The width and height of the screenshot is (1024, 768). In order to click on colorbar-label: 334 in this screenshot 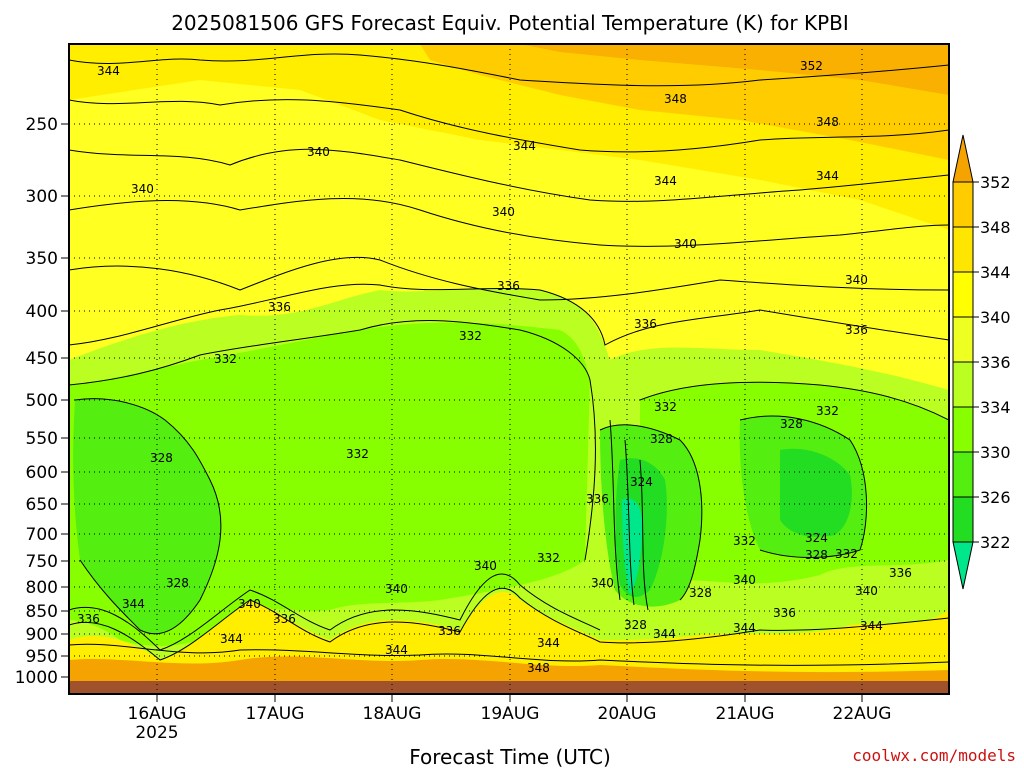, I will do `click(995, 407)`.